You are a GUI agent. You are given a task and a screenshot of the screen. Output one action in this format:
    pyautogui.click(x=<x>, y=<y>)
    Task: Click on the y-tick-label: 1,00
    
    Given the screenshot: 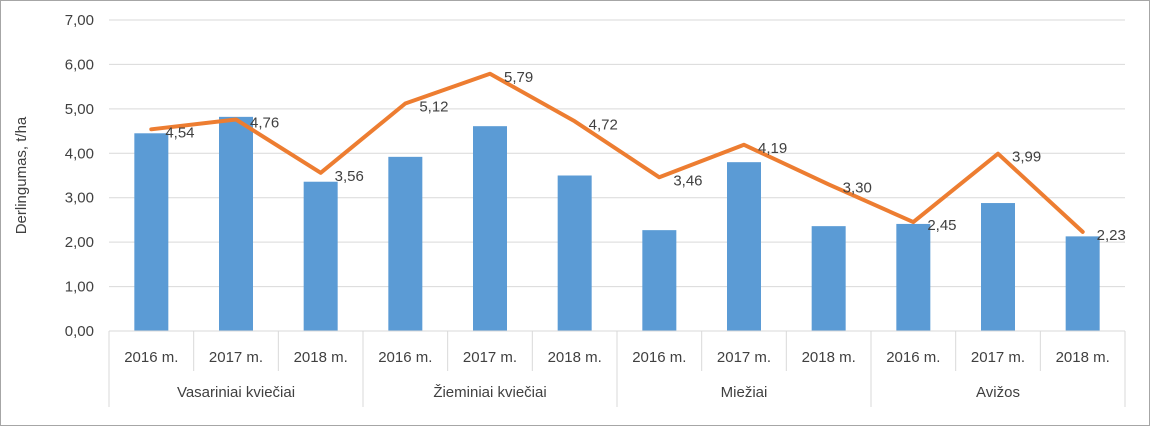 What is the action you would take?
    pyautogui.click(x=79, y=287)
    